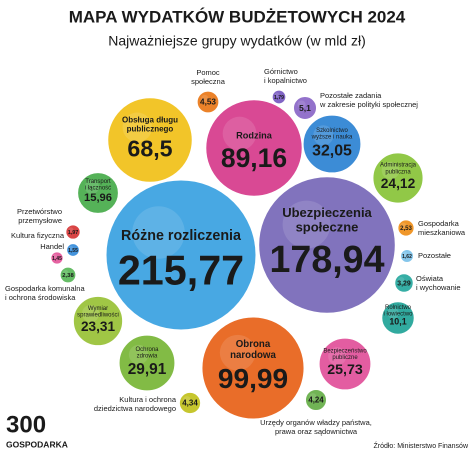  What do you see at coordinates (37, 444) in the screenshot?
I see `logo-name: GOSPODARKA` at bounding box center [37, 444].